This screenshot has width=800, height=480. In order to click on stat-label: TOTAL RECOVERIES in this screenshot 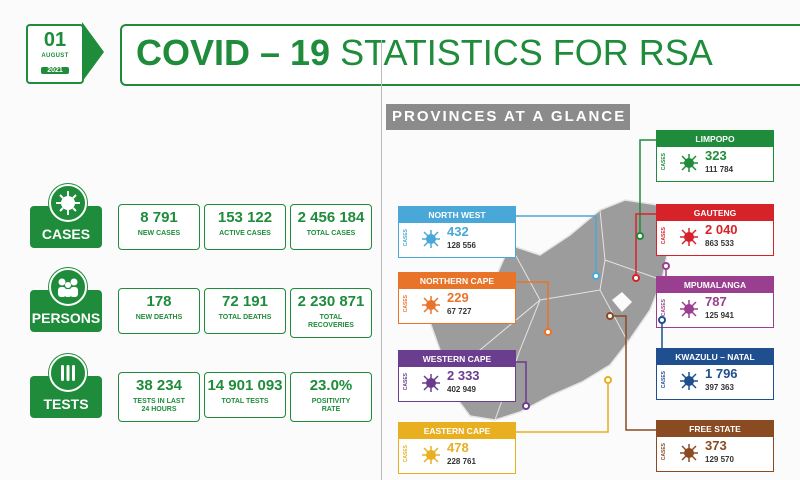, I will do `click(331, 321)`.